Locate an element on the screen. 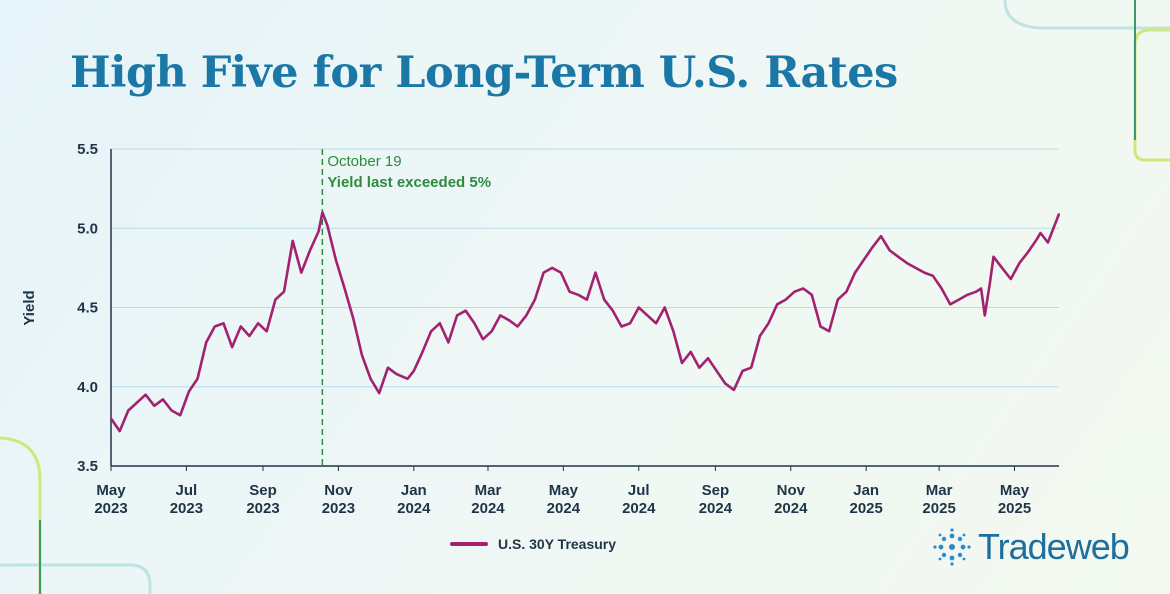 This screenshot has height=594, width=1170. legend-swatch is located at coordinates (469, 544).